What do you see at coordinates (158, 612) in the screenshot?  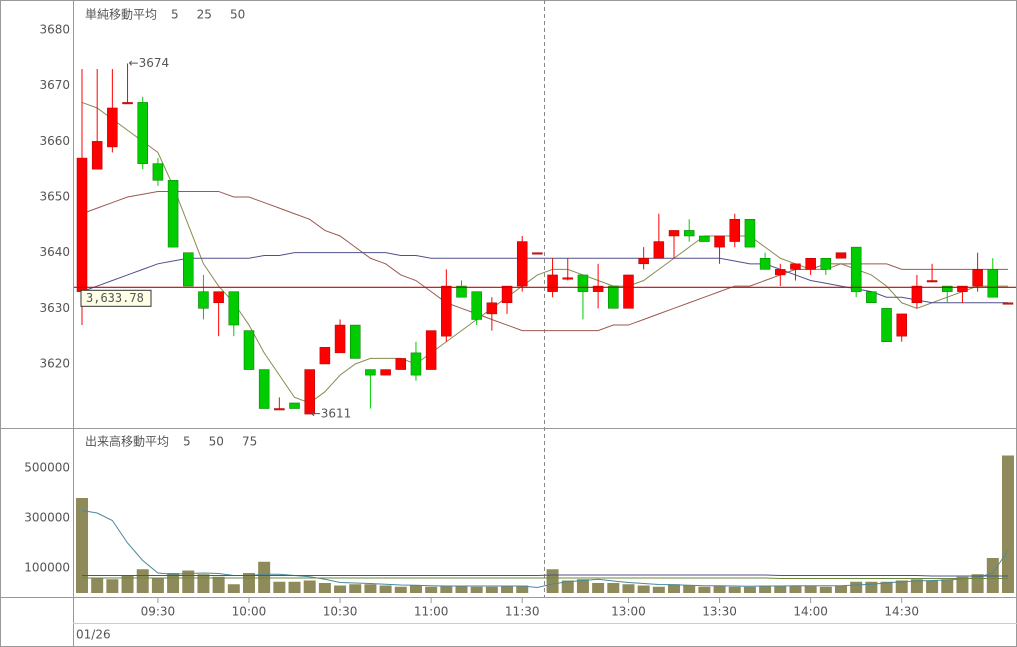 I see `x-tick-label: 09:30` at bounding box center [158, 612].